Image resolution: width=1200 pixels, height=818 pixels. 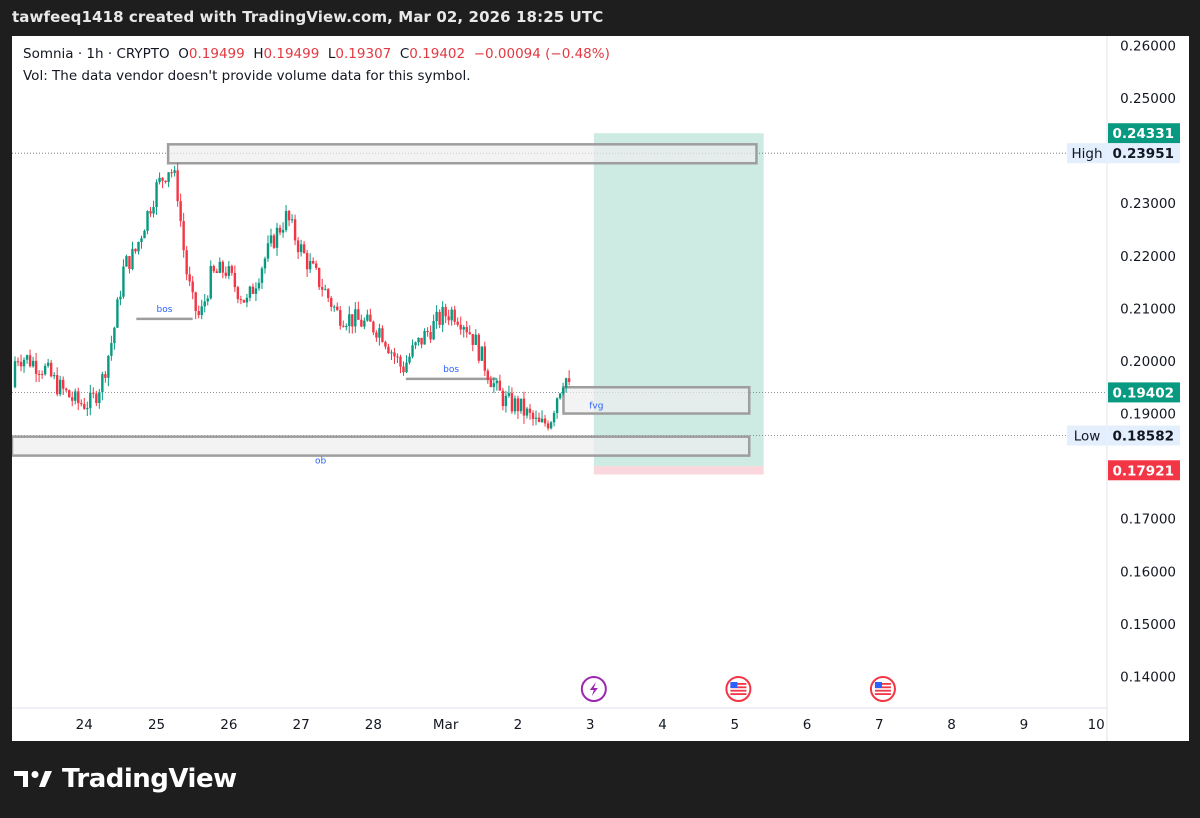 What do you see at coordinates (258, 54) in the screenshot?
I see `high-label: H` at bounding box center [258, 54].